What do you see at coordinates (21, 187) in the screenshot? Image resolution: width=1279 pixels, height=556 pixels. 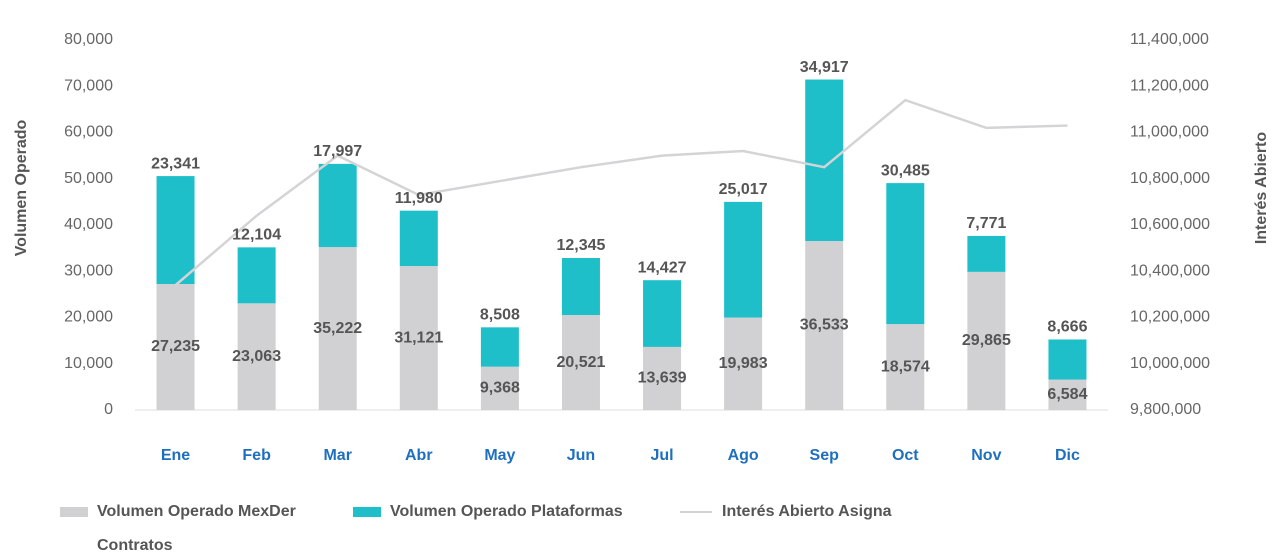 I see `y-axis-title: Volumen Operado` at bounding box center [21, 187].